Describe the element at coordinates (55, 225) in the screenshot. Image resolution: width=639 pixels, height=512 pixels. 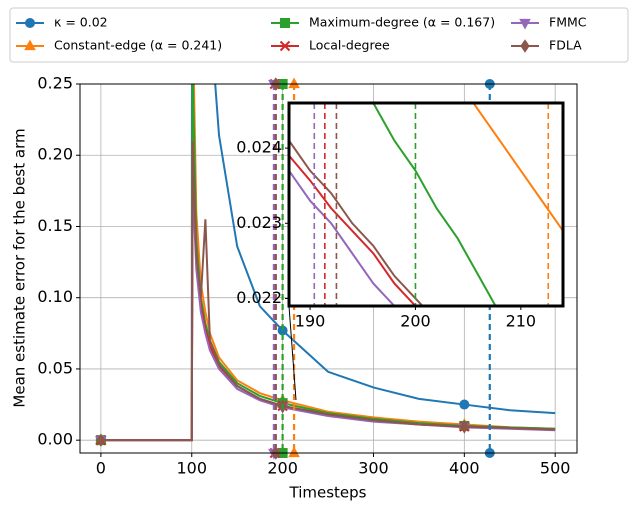
I see `y-tick-label: 0.15` at that location.